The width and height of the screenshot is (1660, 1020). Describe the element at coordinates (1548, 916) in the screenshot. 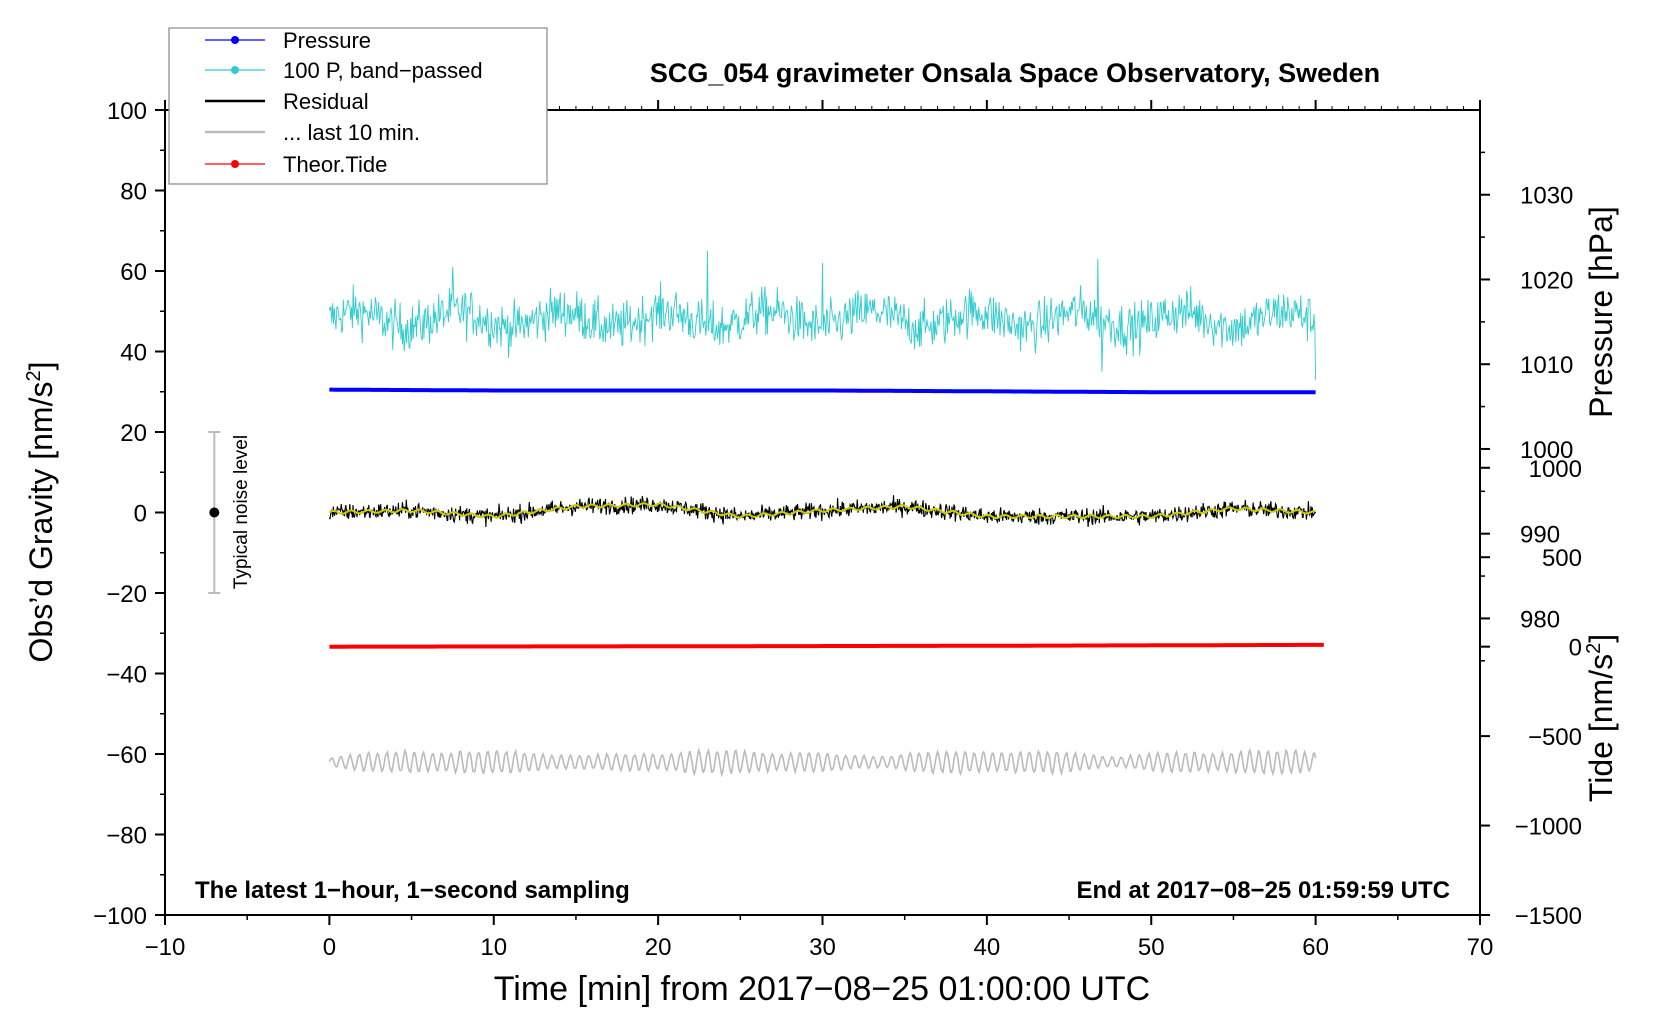

I see `tide-tick-label: −1500` at that location.